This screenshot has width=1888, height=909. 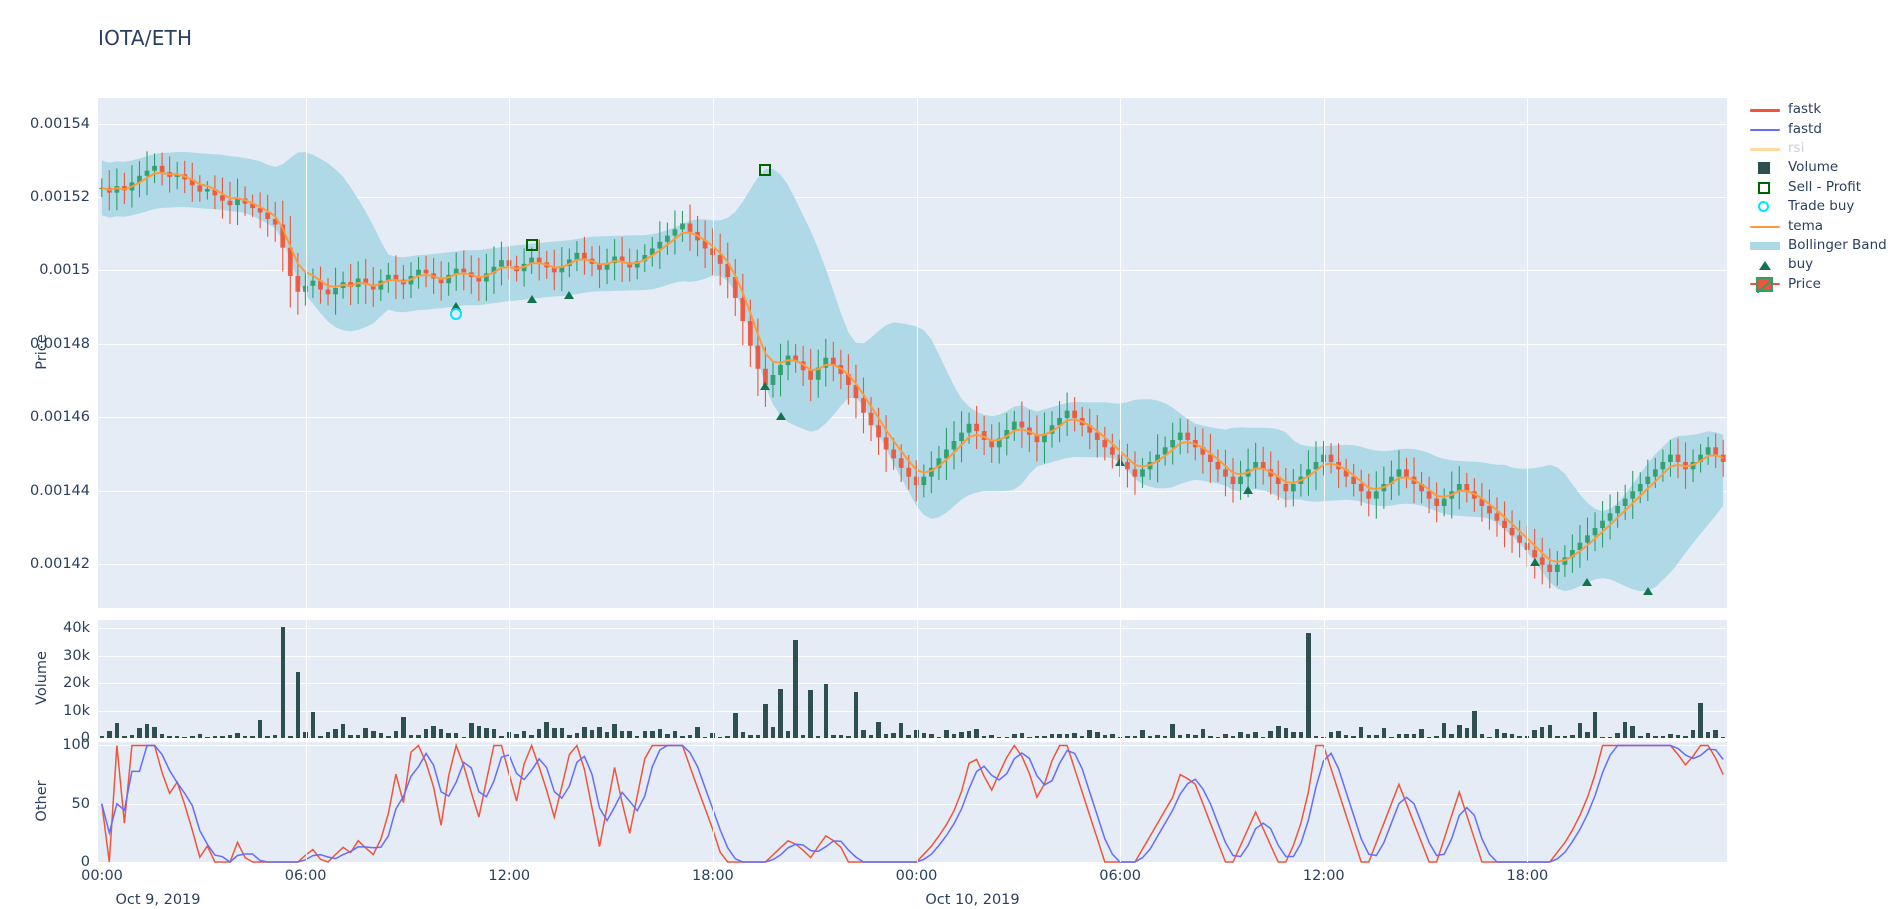 I want to click on fastk-line, so click(x=912, y=802).